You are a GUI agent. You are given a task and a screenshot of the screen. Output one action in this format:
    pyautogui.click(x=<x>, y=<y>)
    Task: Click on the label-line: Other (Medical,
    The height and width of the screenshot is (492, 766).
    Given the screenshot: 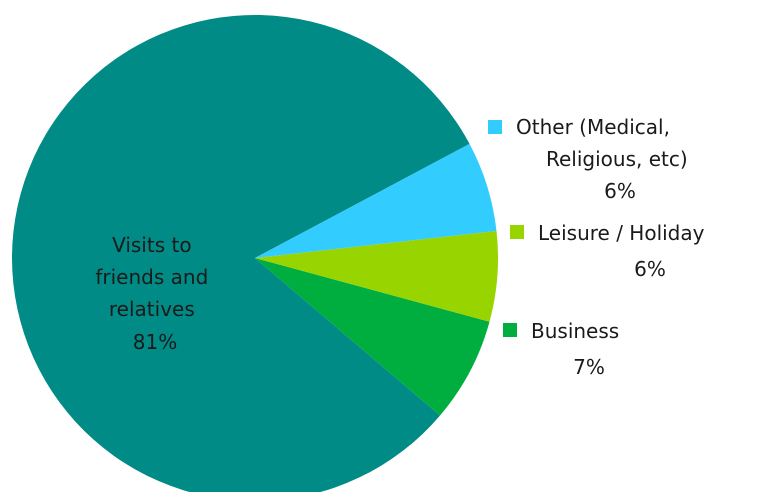 What is the action you would take?
    pyautogui.click(x=593, y=127)
    